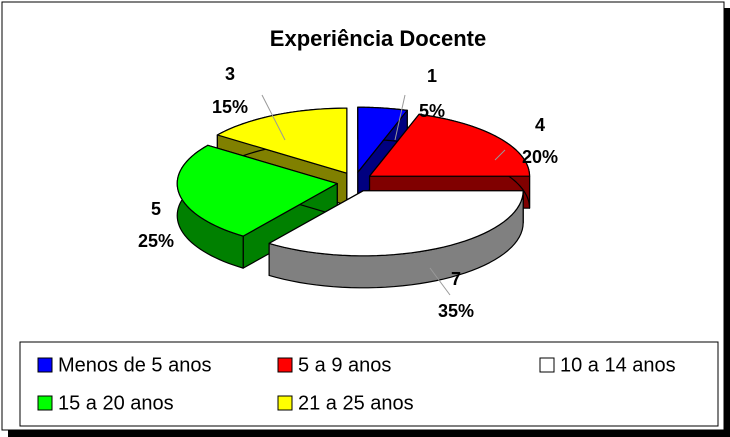  What do you see at coordinates (156, 209) in the screenshot?
I see `data-label-value: 5` at bounding box center [156, 209].